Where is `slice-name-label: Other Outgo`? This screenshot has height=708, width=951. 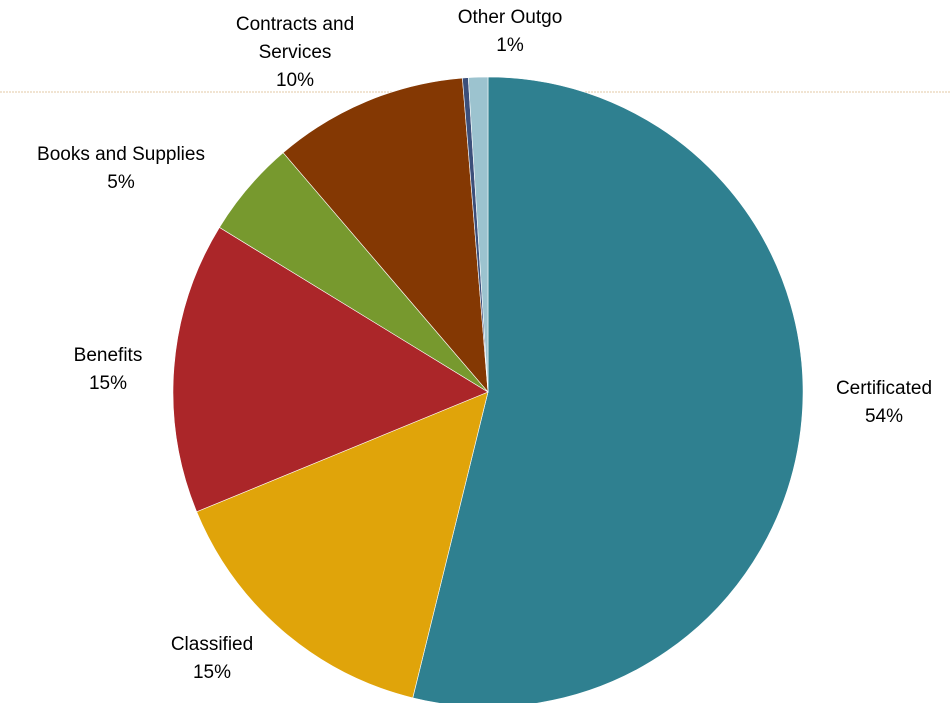
slice-name-label: Other Outgo is located at coordinates (510, 17).